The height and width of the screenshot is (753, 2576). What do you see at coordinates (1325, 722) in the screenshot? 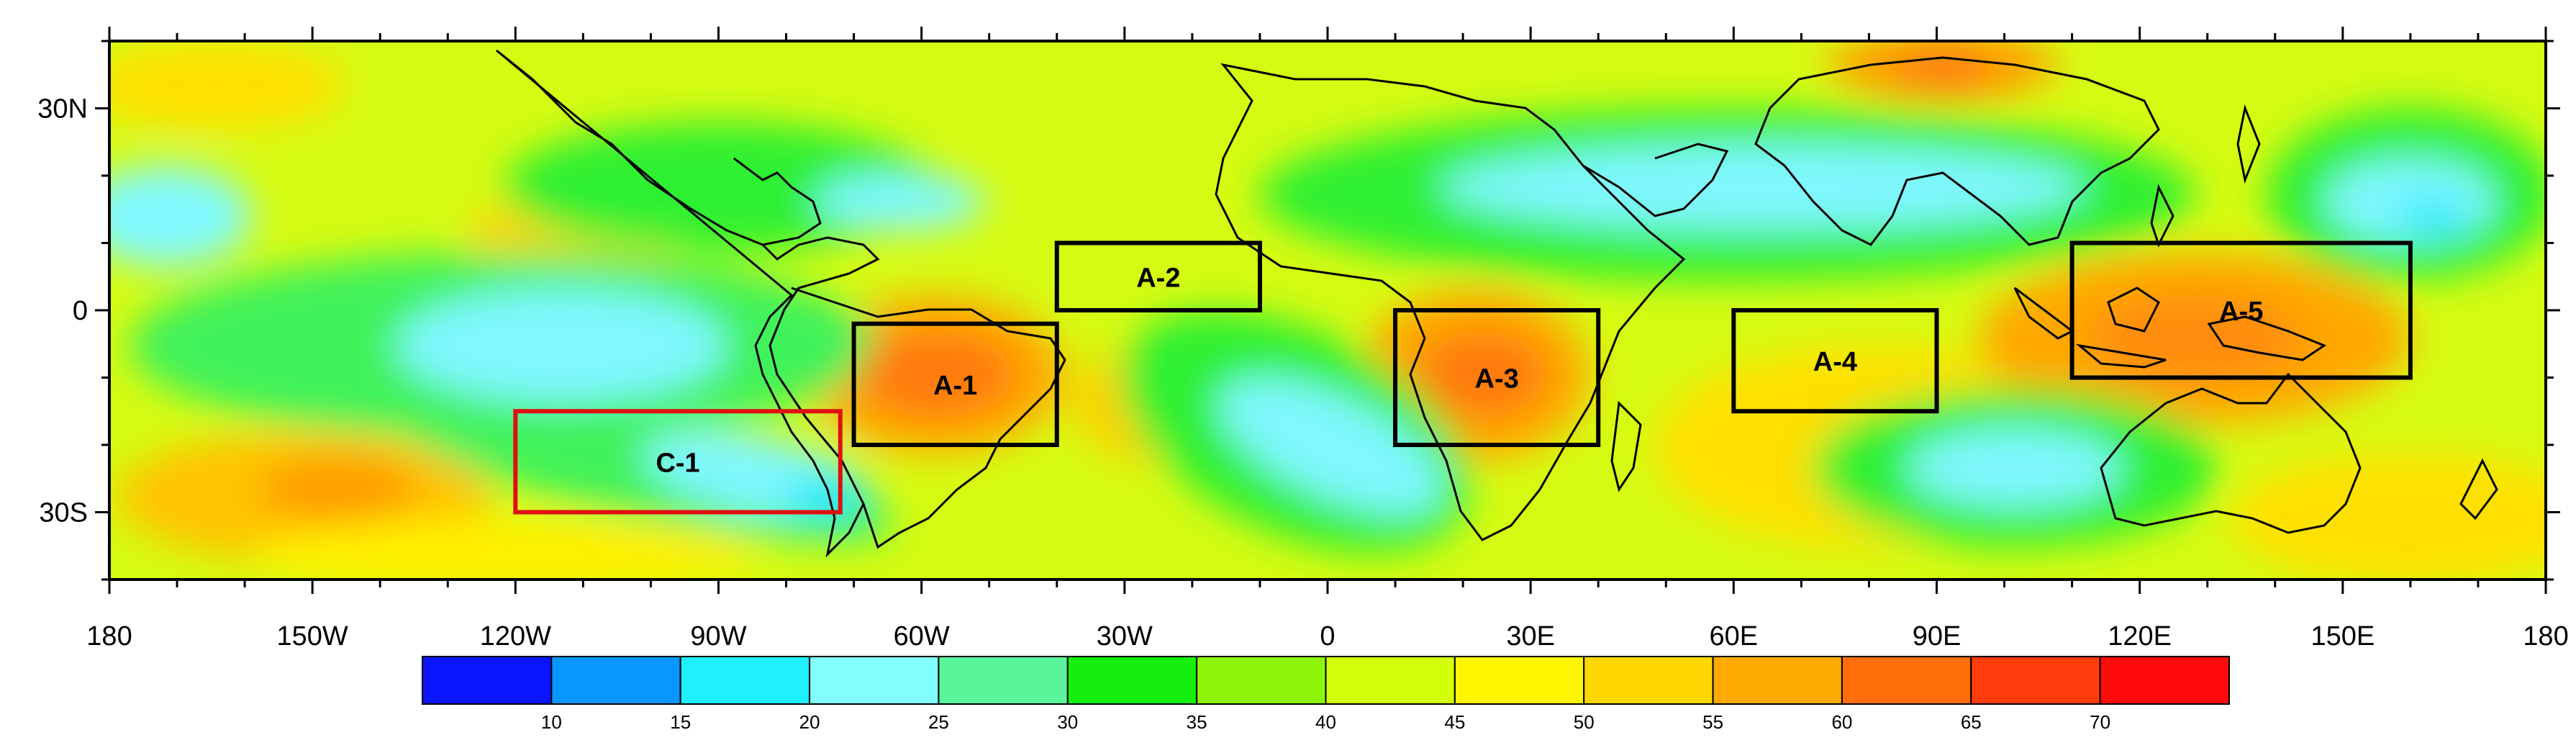
I see `colorbar-label: 40` at bounding box center [1325, 722].